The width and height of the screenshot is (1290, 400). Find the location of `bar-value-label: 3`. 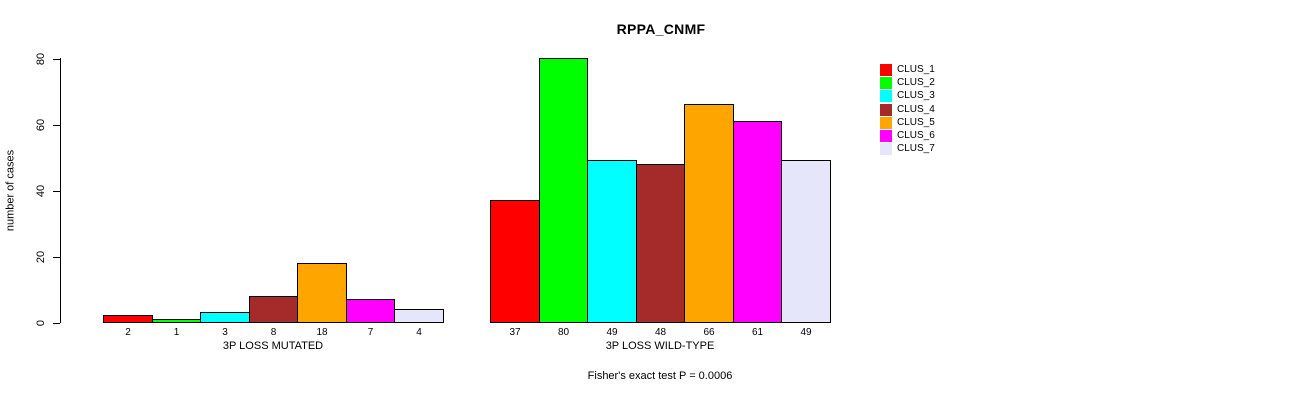

bar-value-label: 3 is located at coordinates (225, 332).